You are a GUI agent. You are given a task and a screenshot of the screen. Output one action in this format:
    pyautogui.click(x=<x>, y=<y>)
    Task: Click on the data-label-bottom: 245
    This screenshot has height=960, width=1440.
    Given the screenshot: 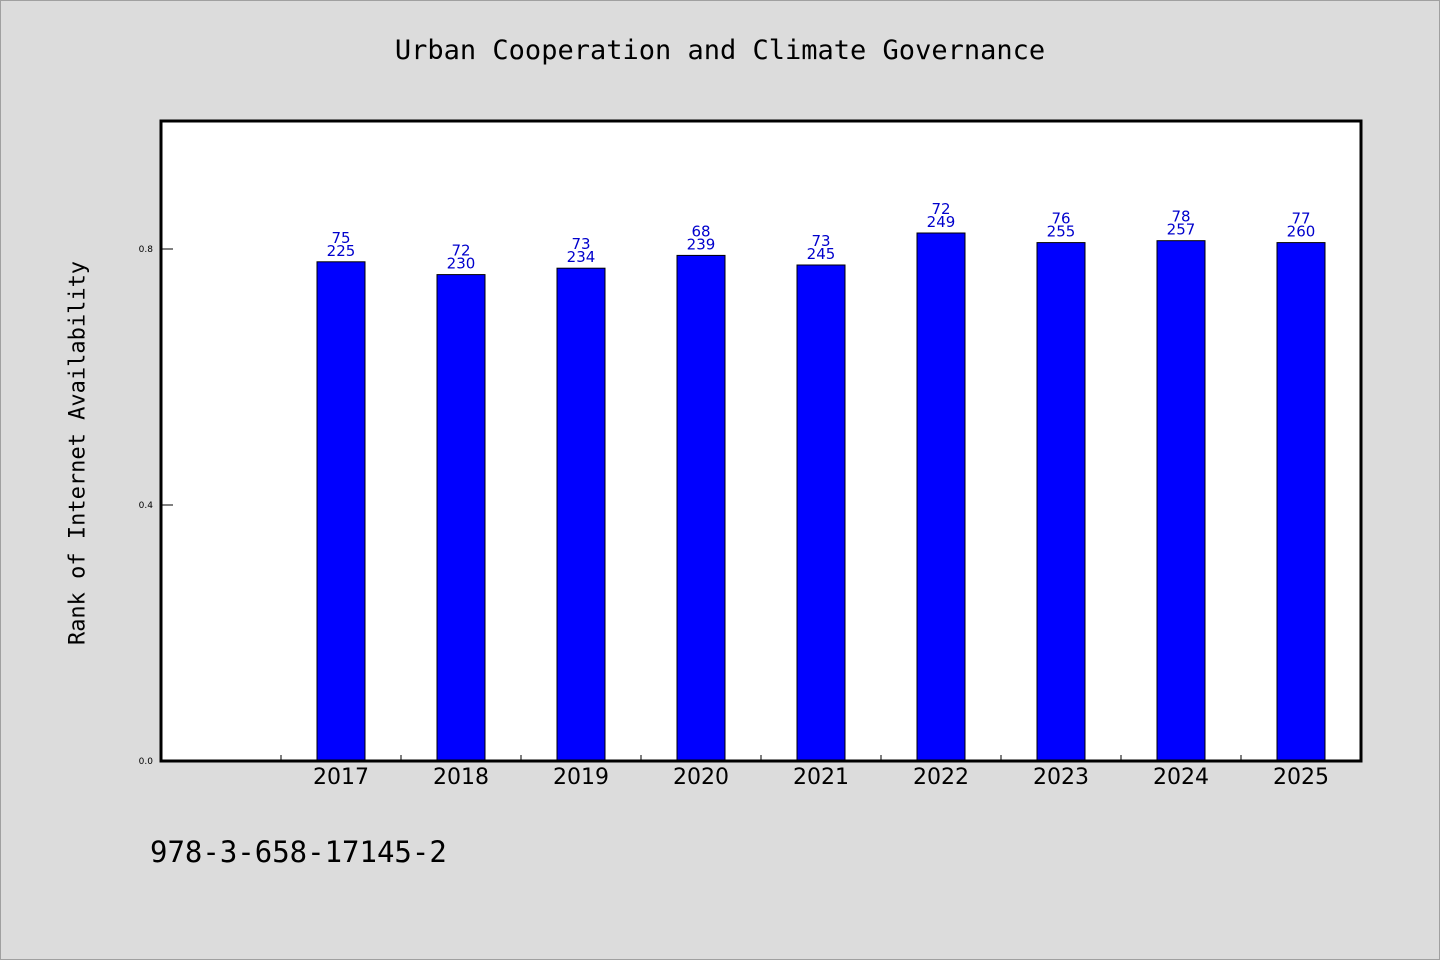 What is the action you would take?
    pyautogui.click(x=821, y=254)
    